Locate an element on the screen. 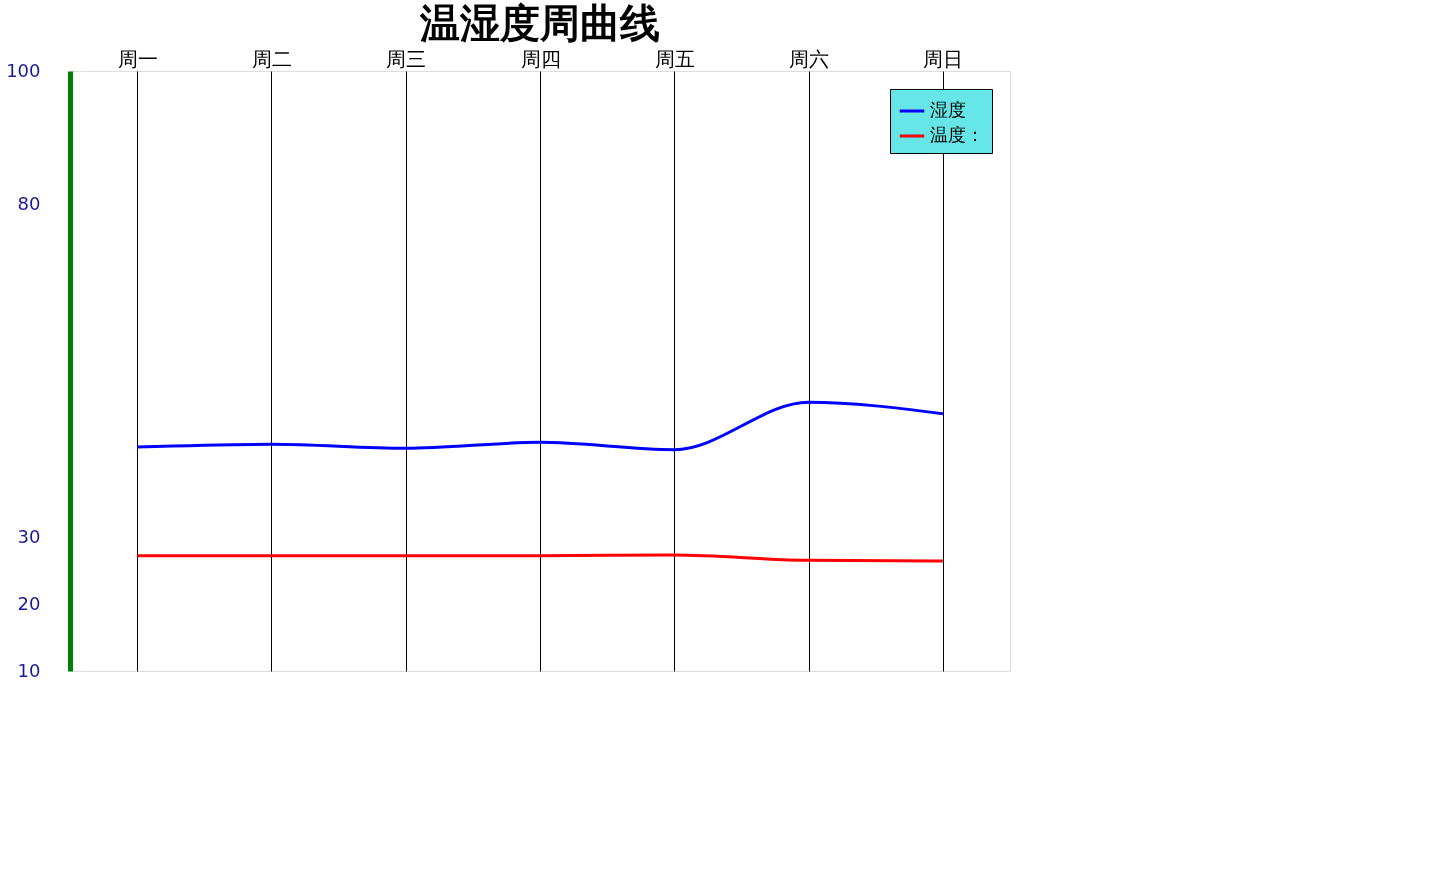  x-tick-label: 周一 is located at coordinates (137, 58).